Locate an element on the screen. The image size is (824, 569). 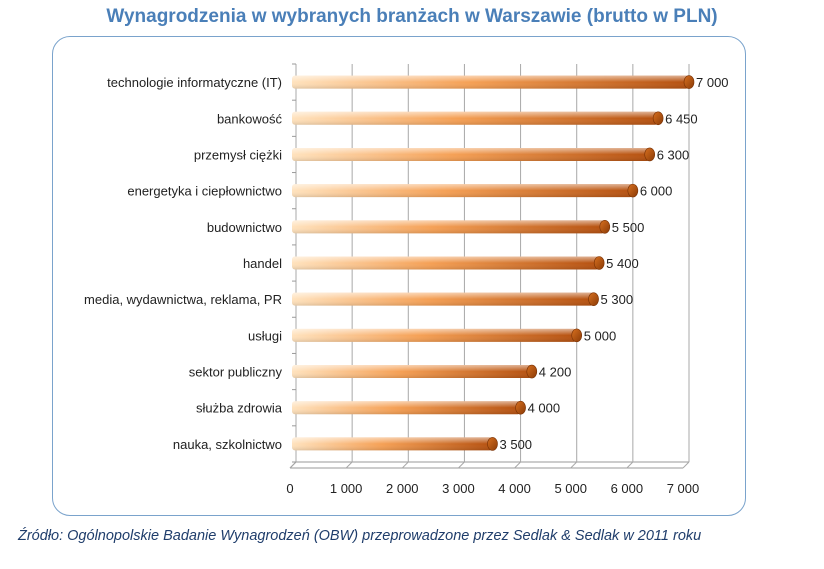
category-label: służba zdrowia is located at coordinates (239, 408).